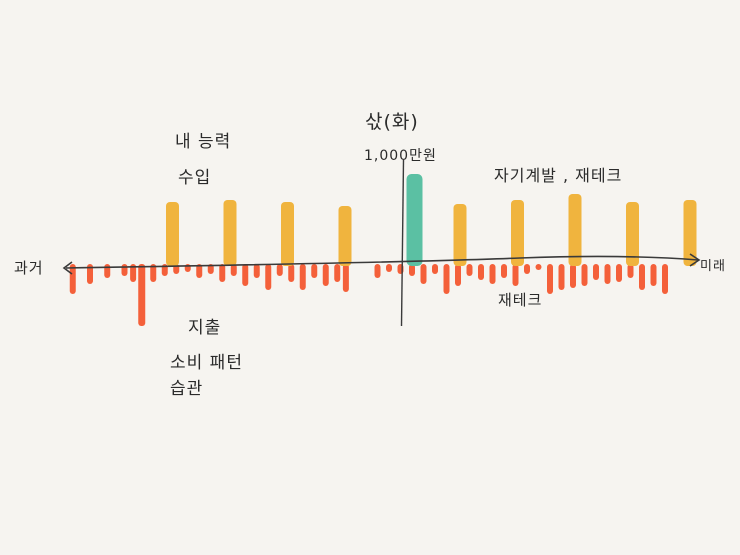 The height and width of the screenshot is (555, 740). What do you see at coordinates (206, 363) in the screenshot?
I see `spending-pattern-label: 소비 패턴` at bounding box center [206, 363].